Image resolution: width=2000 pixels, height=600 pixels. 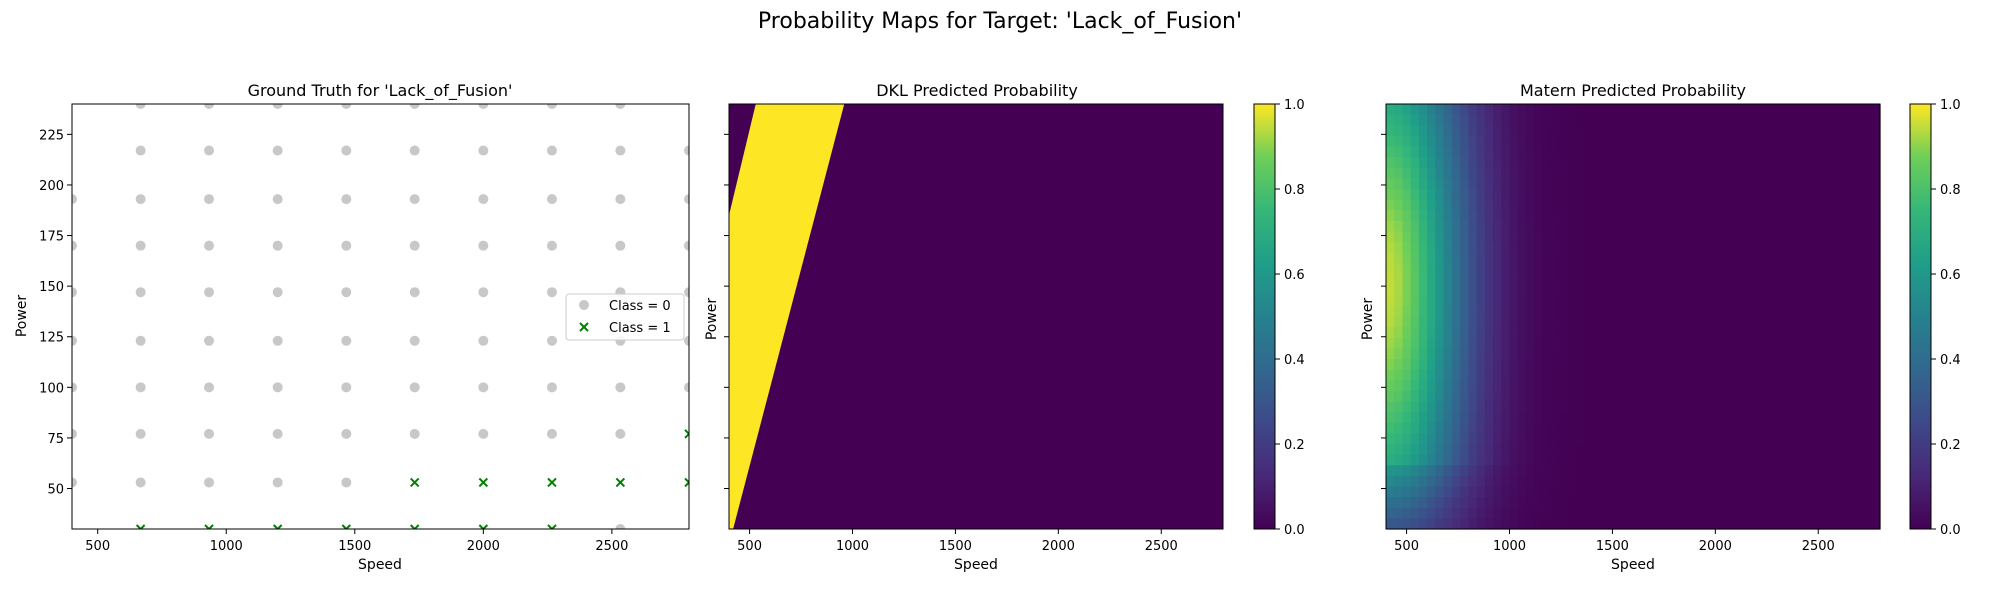 What do you see at coordinates (1290, 318) in the screenshot?
I see `colorbar-ticks: 0.00.20.40.60.81.0` at bounding box center [1290, 318].